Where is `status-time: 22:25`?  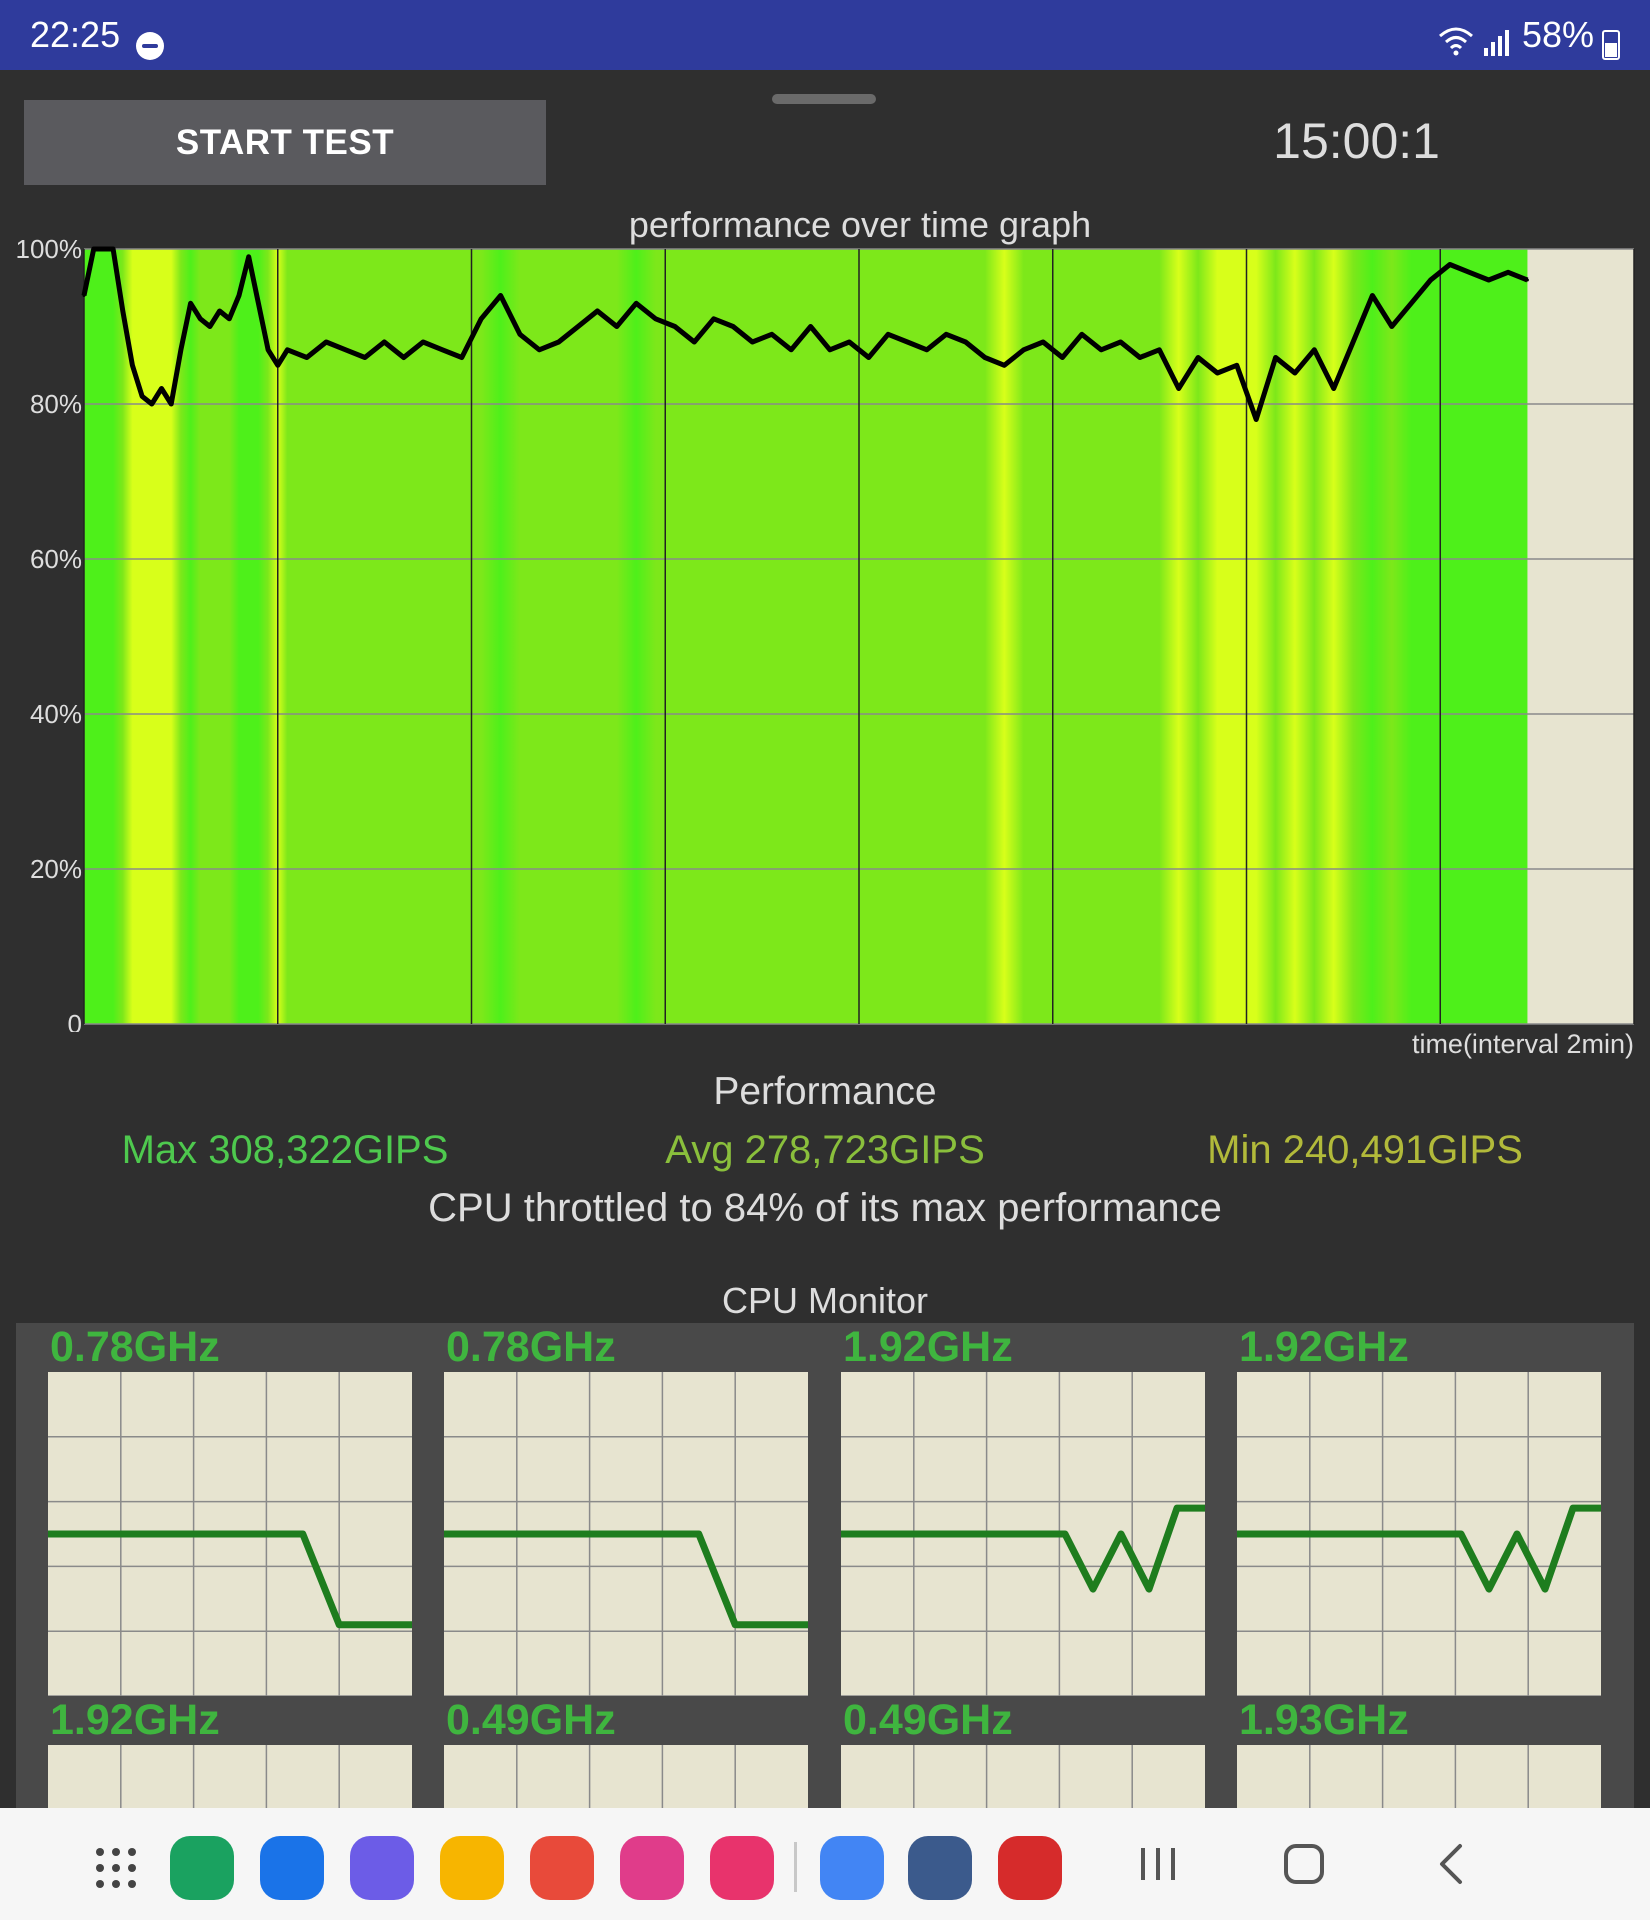
status-time: 22:25 is located at coordinates (75, 34).